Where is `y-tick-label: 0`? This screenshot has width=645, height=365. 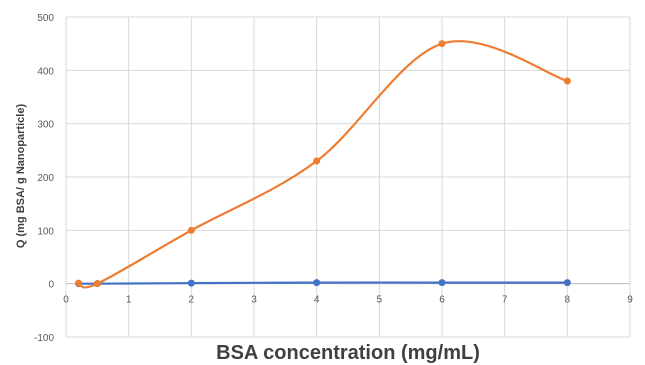 y-tick-label: 0 is located at coordinates (51, 285).